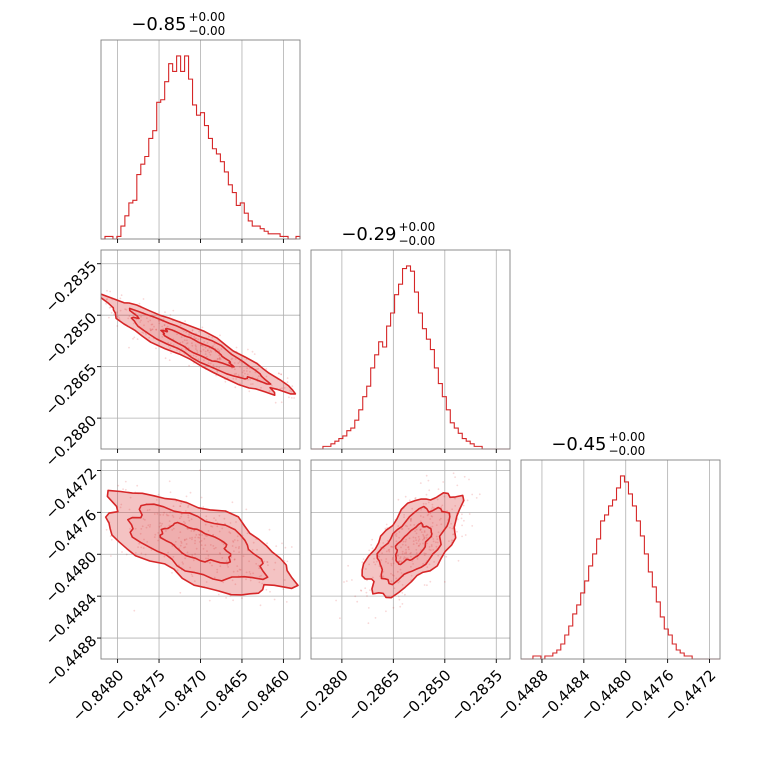 The image size is (760, 760). What do you see at coordinates (207, 17) in the screenshot?
I see `title-p0-upper: +0.00` at bounding box center [207, 17].